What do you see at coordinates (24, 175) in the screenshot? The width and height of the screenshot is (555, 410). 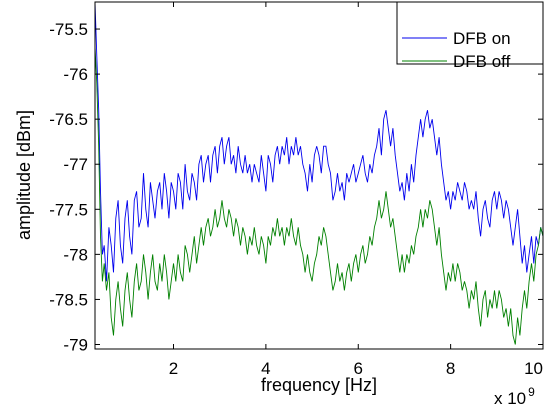 I see `y-axis-label: amplitude [dBm]` at bounding box center [24, 175].